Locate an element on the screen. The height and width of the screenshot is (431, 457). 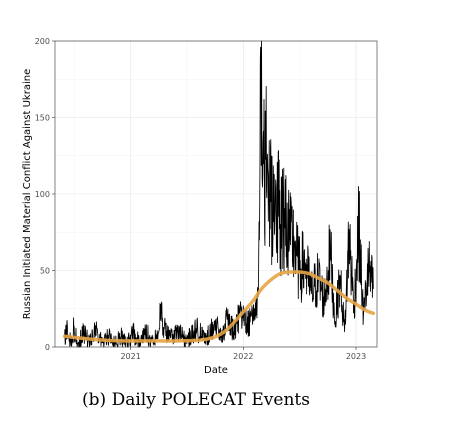
x-axis: 2021 2022 2023 is located at coordinates (243, 354).